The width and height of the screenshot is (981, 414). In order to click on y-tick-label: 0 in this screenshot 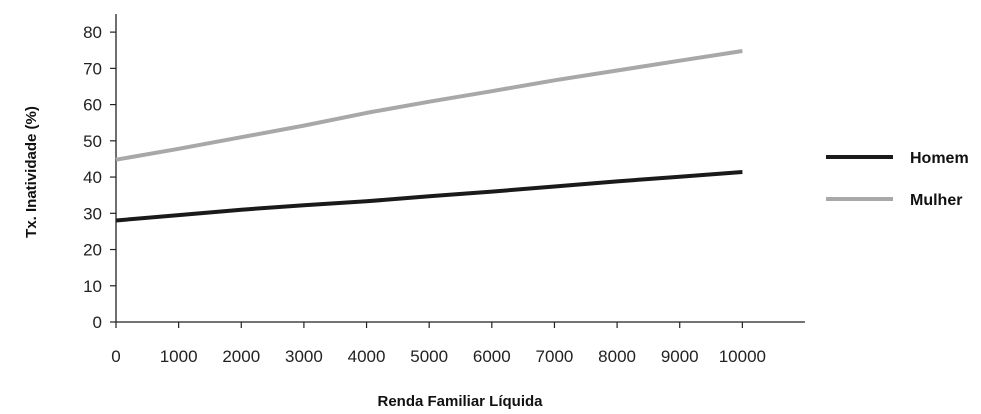, I will do `click(97, 322)`.